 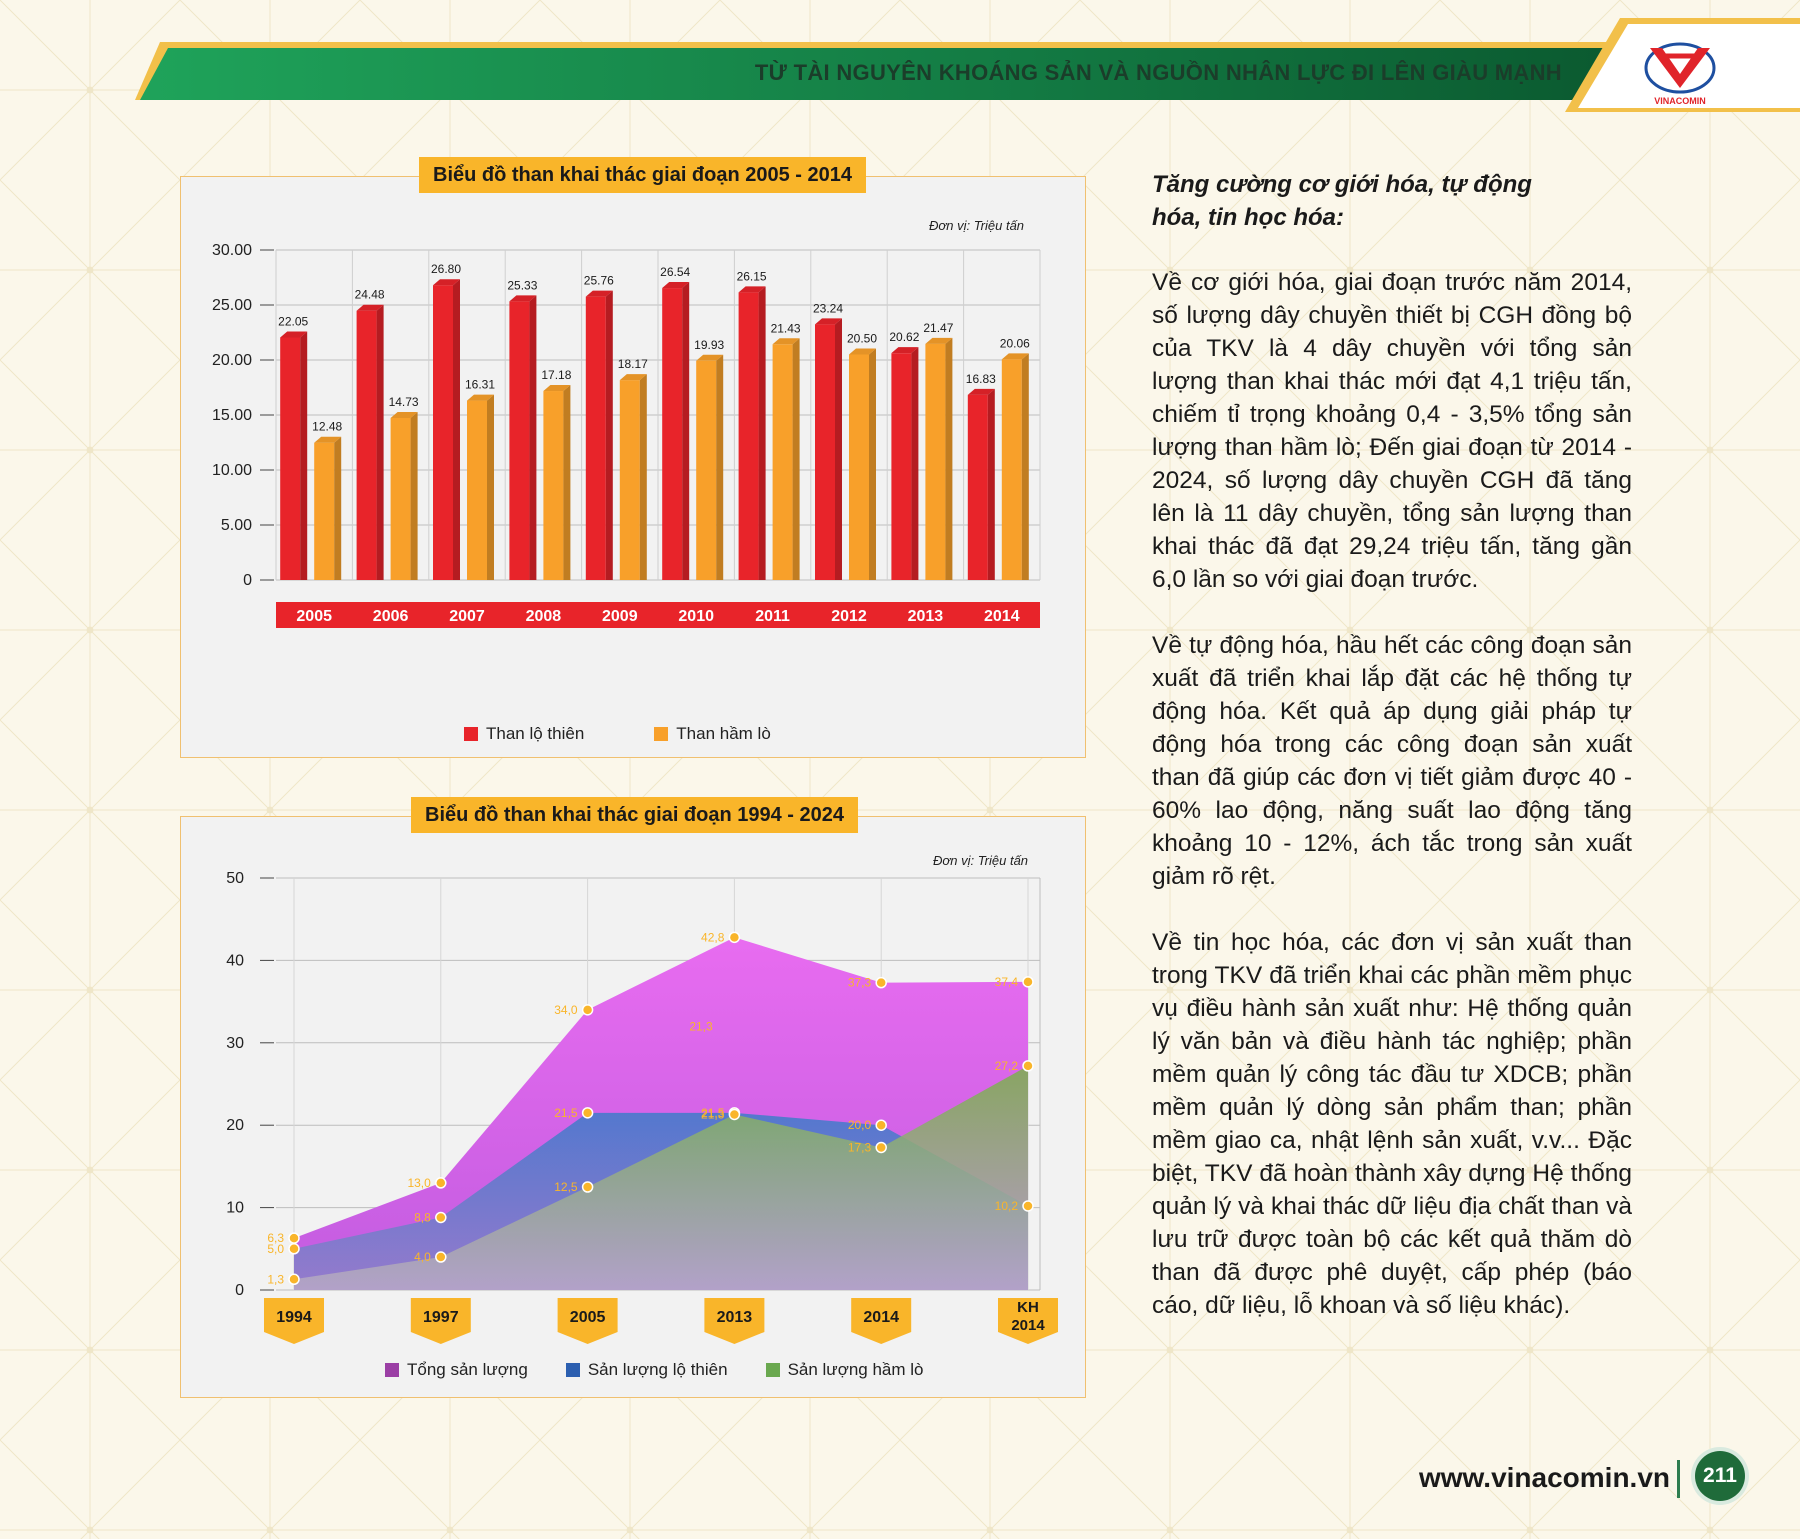 I want to click on x-tick-label: 2006, so click(x=391, y=616).